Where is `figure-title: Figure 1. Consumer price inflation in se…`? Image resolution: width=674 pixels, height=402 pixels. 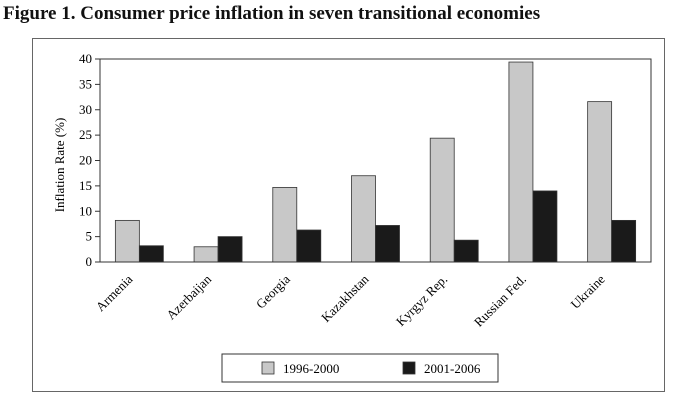
figure-title: Figure 1. Consumer price inflation in se… is located at coordinates (272, 13).